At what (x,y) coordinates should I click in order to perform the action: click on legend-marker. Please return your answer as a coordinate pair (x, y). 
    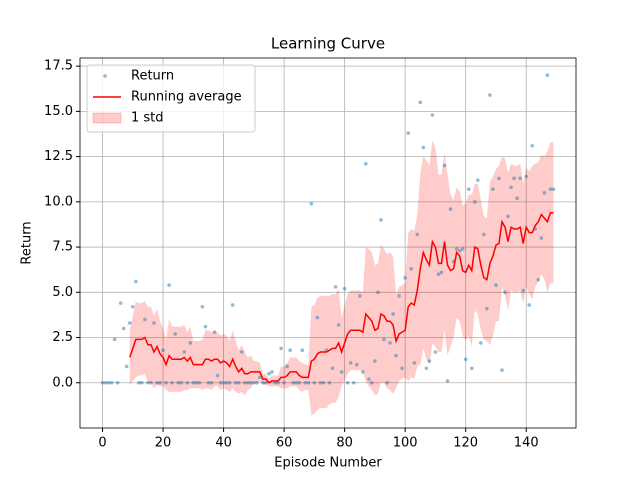
    Looking at the image, I should click on (107, 118).